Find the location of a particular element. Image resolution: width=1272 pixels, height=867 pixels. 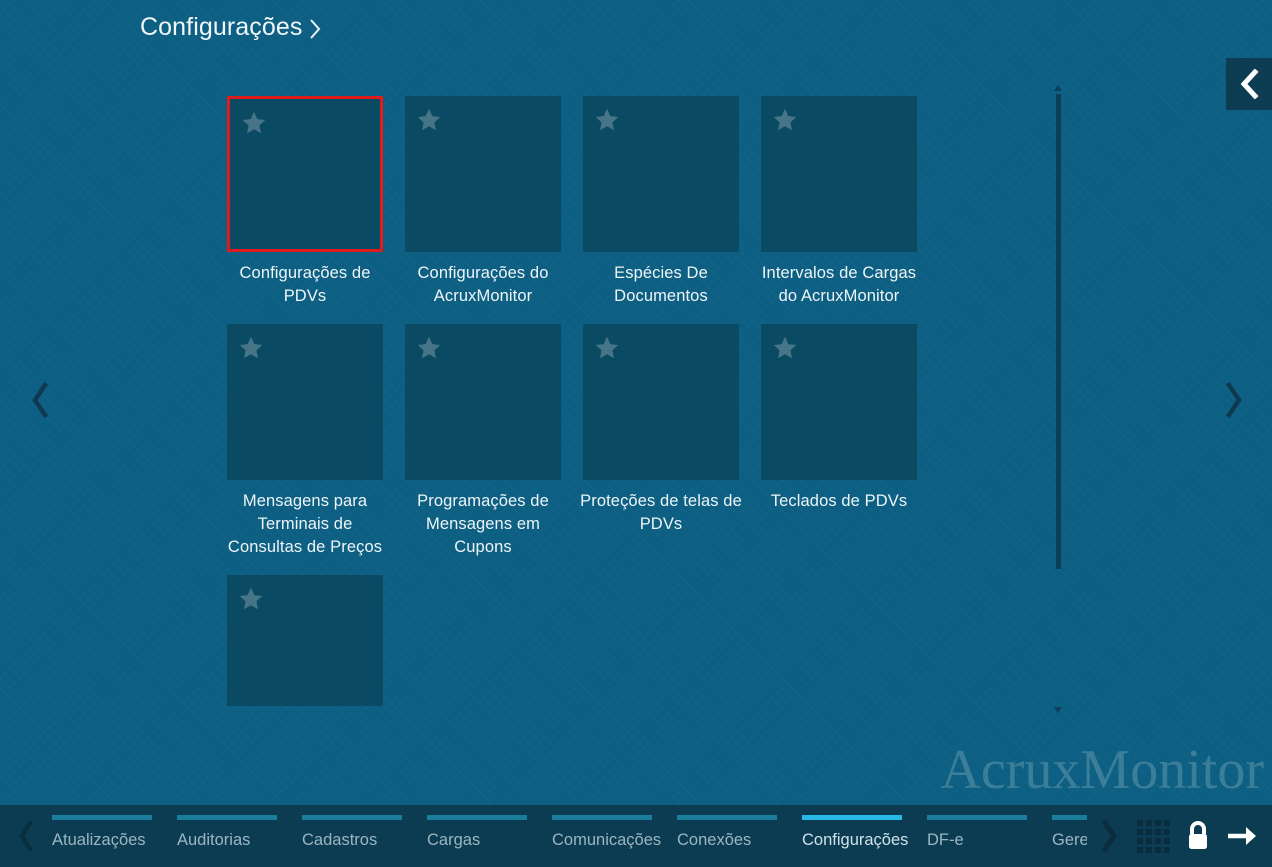

bottom-nav-action-icons is located at coordinates (1201, 836).